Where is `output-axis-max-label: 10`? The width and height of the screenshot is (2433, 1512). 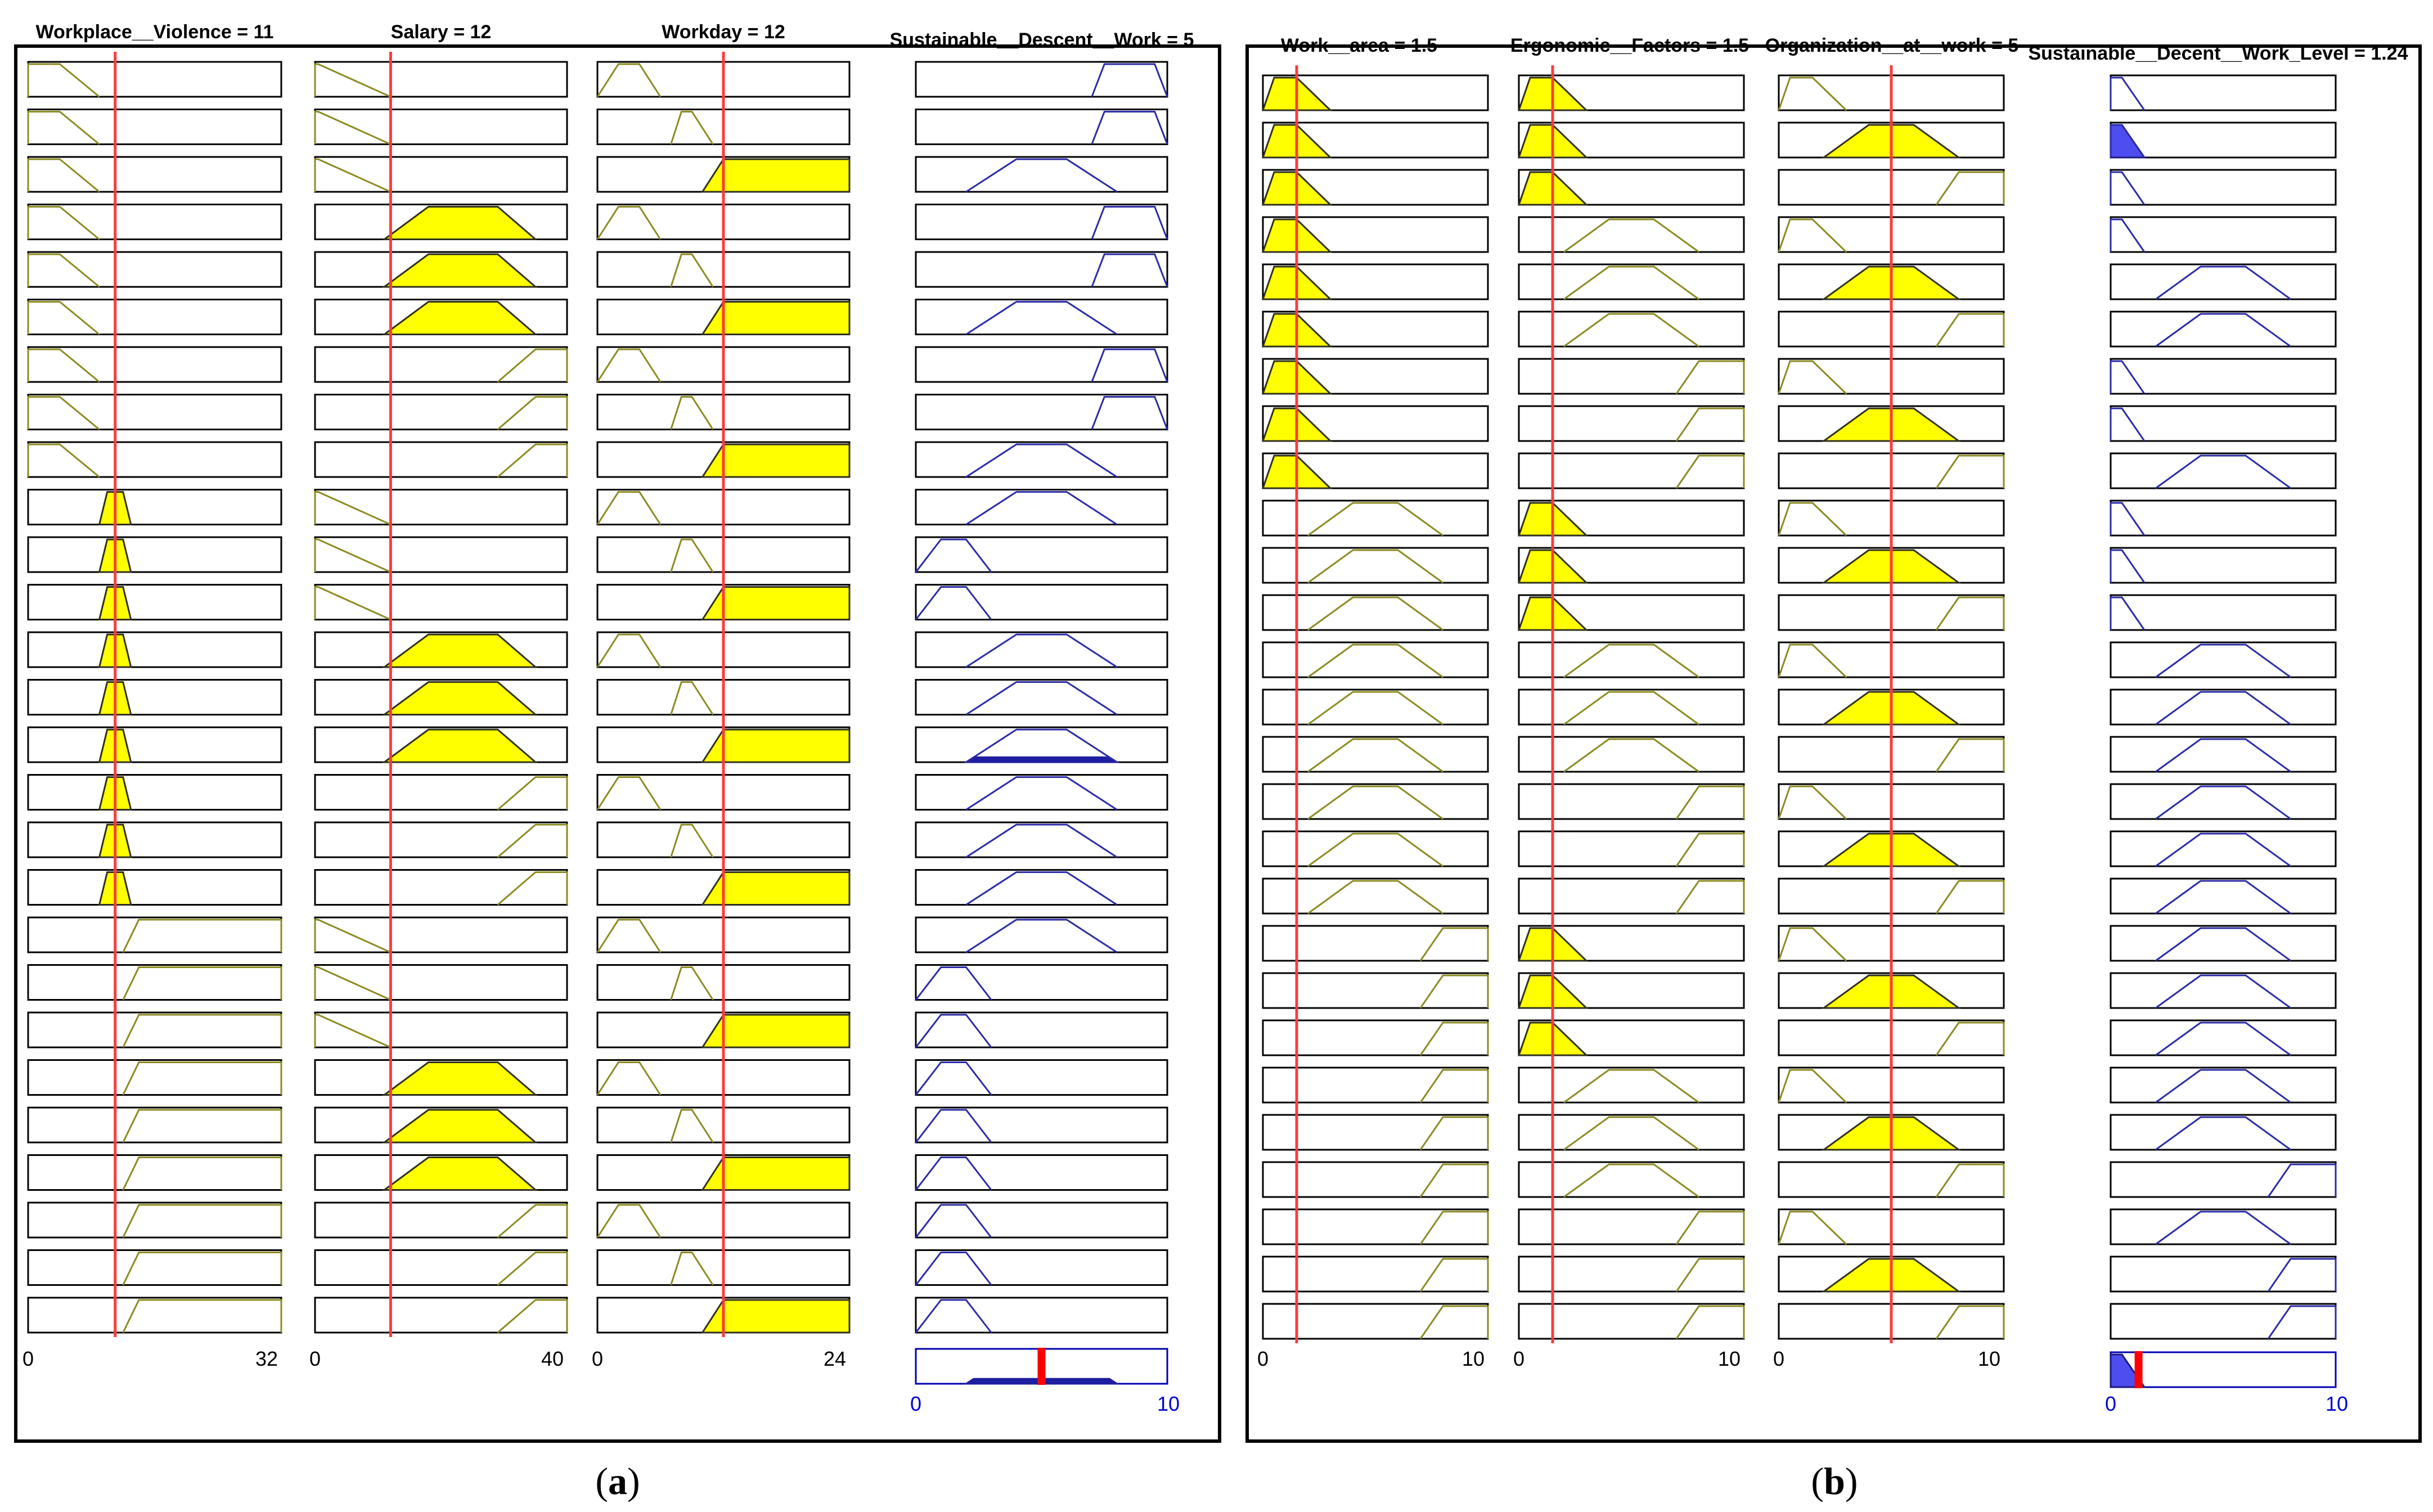 output-axis-max-label: 10 is located at coordinates (1168, 1403).